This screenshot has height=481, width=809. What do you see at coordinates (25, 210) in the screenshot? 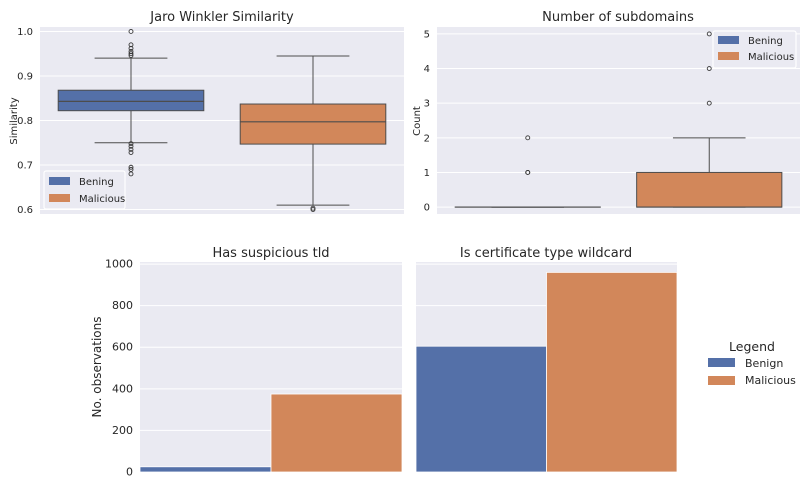
I see `y-tick-label: 0.6` at bounding box center [25, 210].